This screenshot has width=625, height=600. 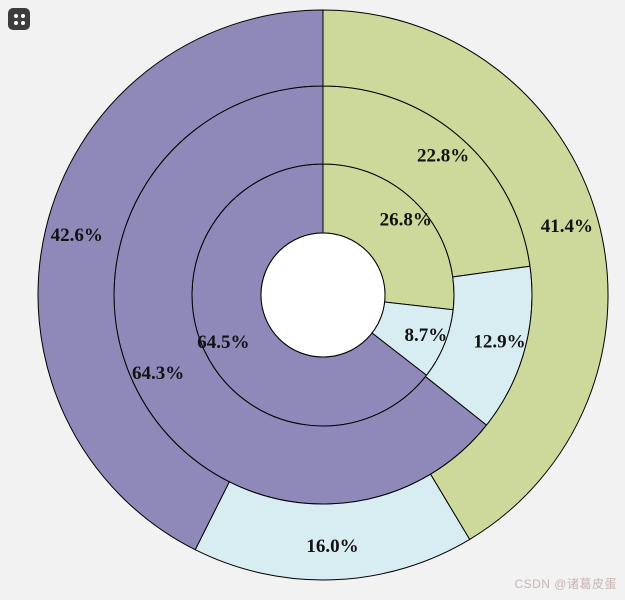 I want to click on grip-dots-icon, so click(x=19, y=19).